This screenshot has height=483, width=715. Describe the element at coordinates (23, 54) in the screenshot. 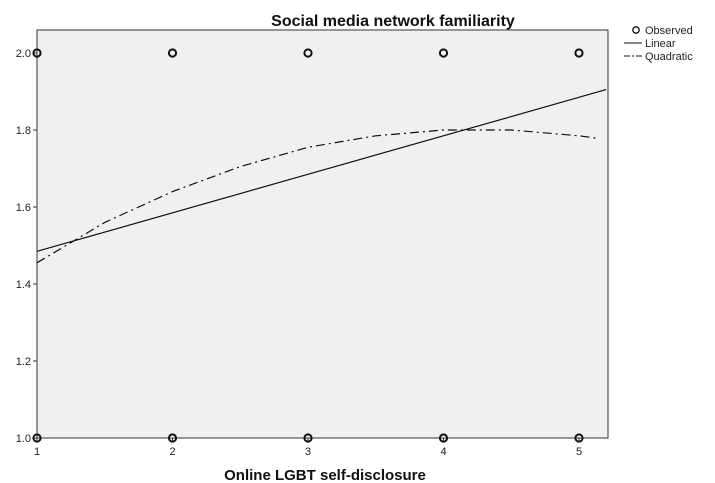

I see `y-tick-label: 2.0` at that location.